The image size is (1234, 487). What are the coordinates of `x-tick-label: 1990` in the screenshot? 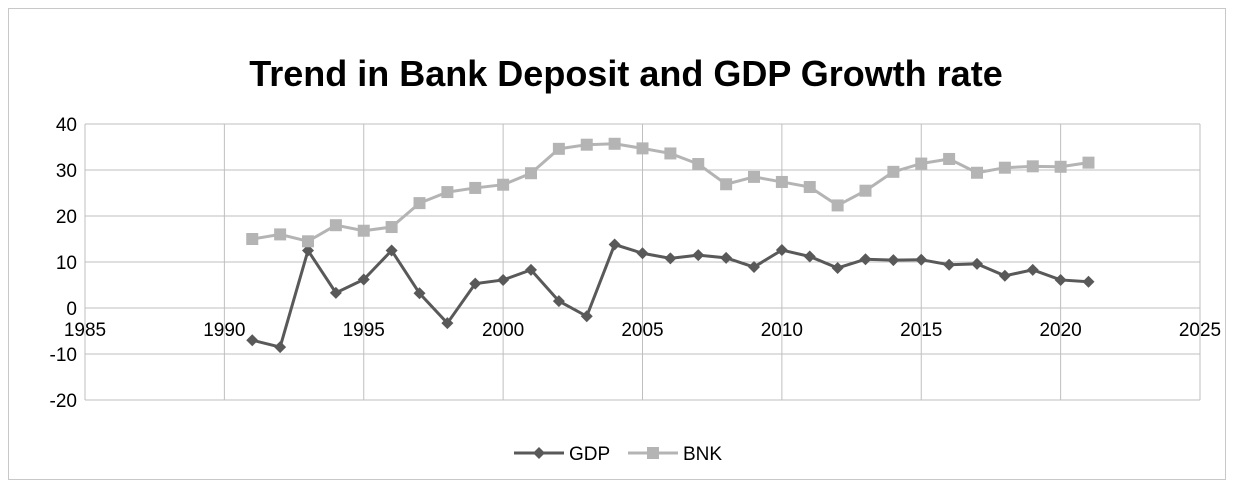 It's located at (224, 330).